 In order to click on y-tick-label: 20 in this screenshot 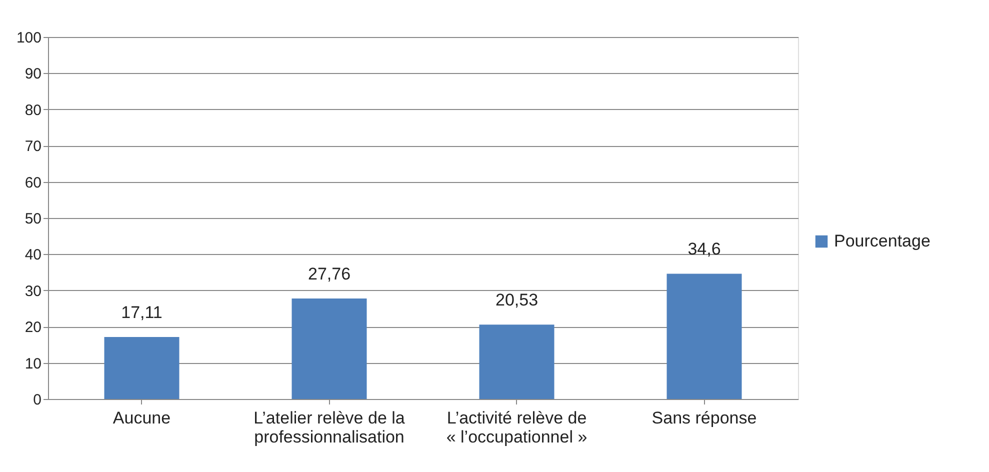, I will do `click(33, 327)`.